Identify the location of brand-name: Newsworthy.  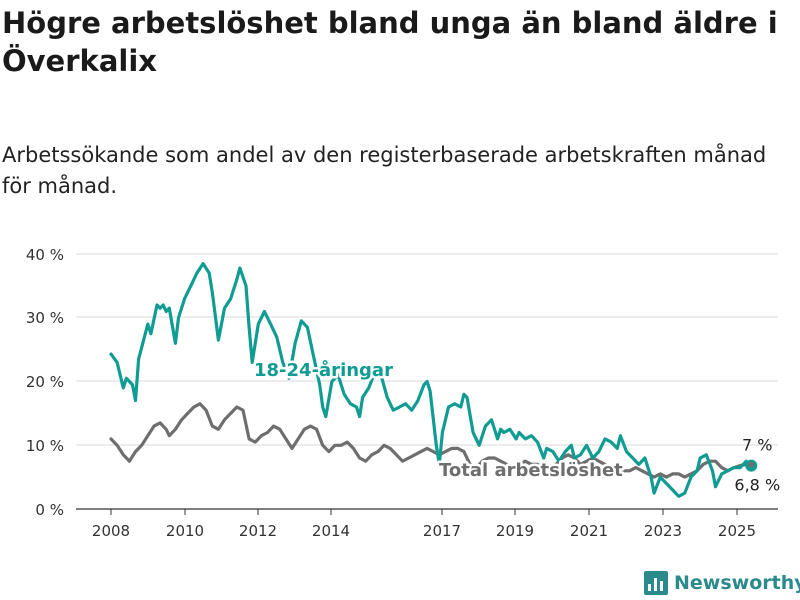
(737, 583).